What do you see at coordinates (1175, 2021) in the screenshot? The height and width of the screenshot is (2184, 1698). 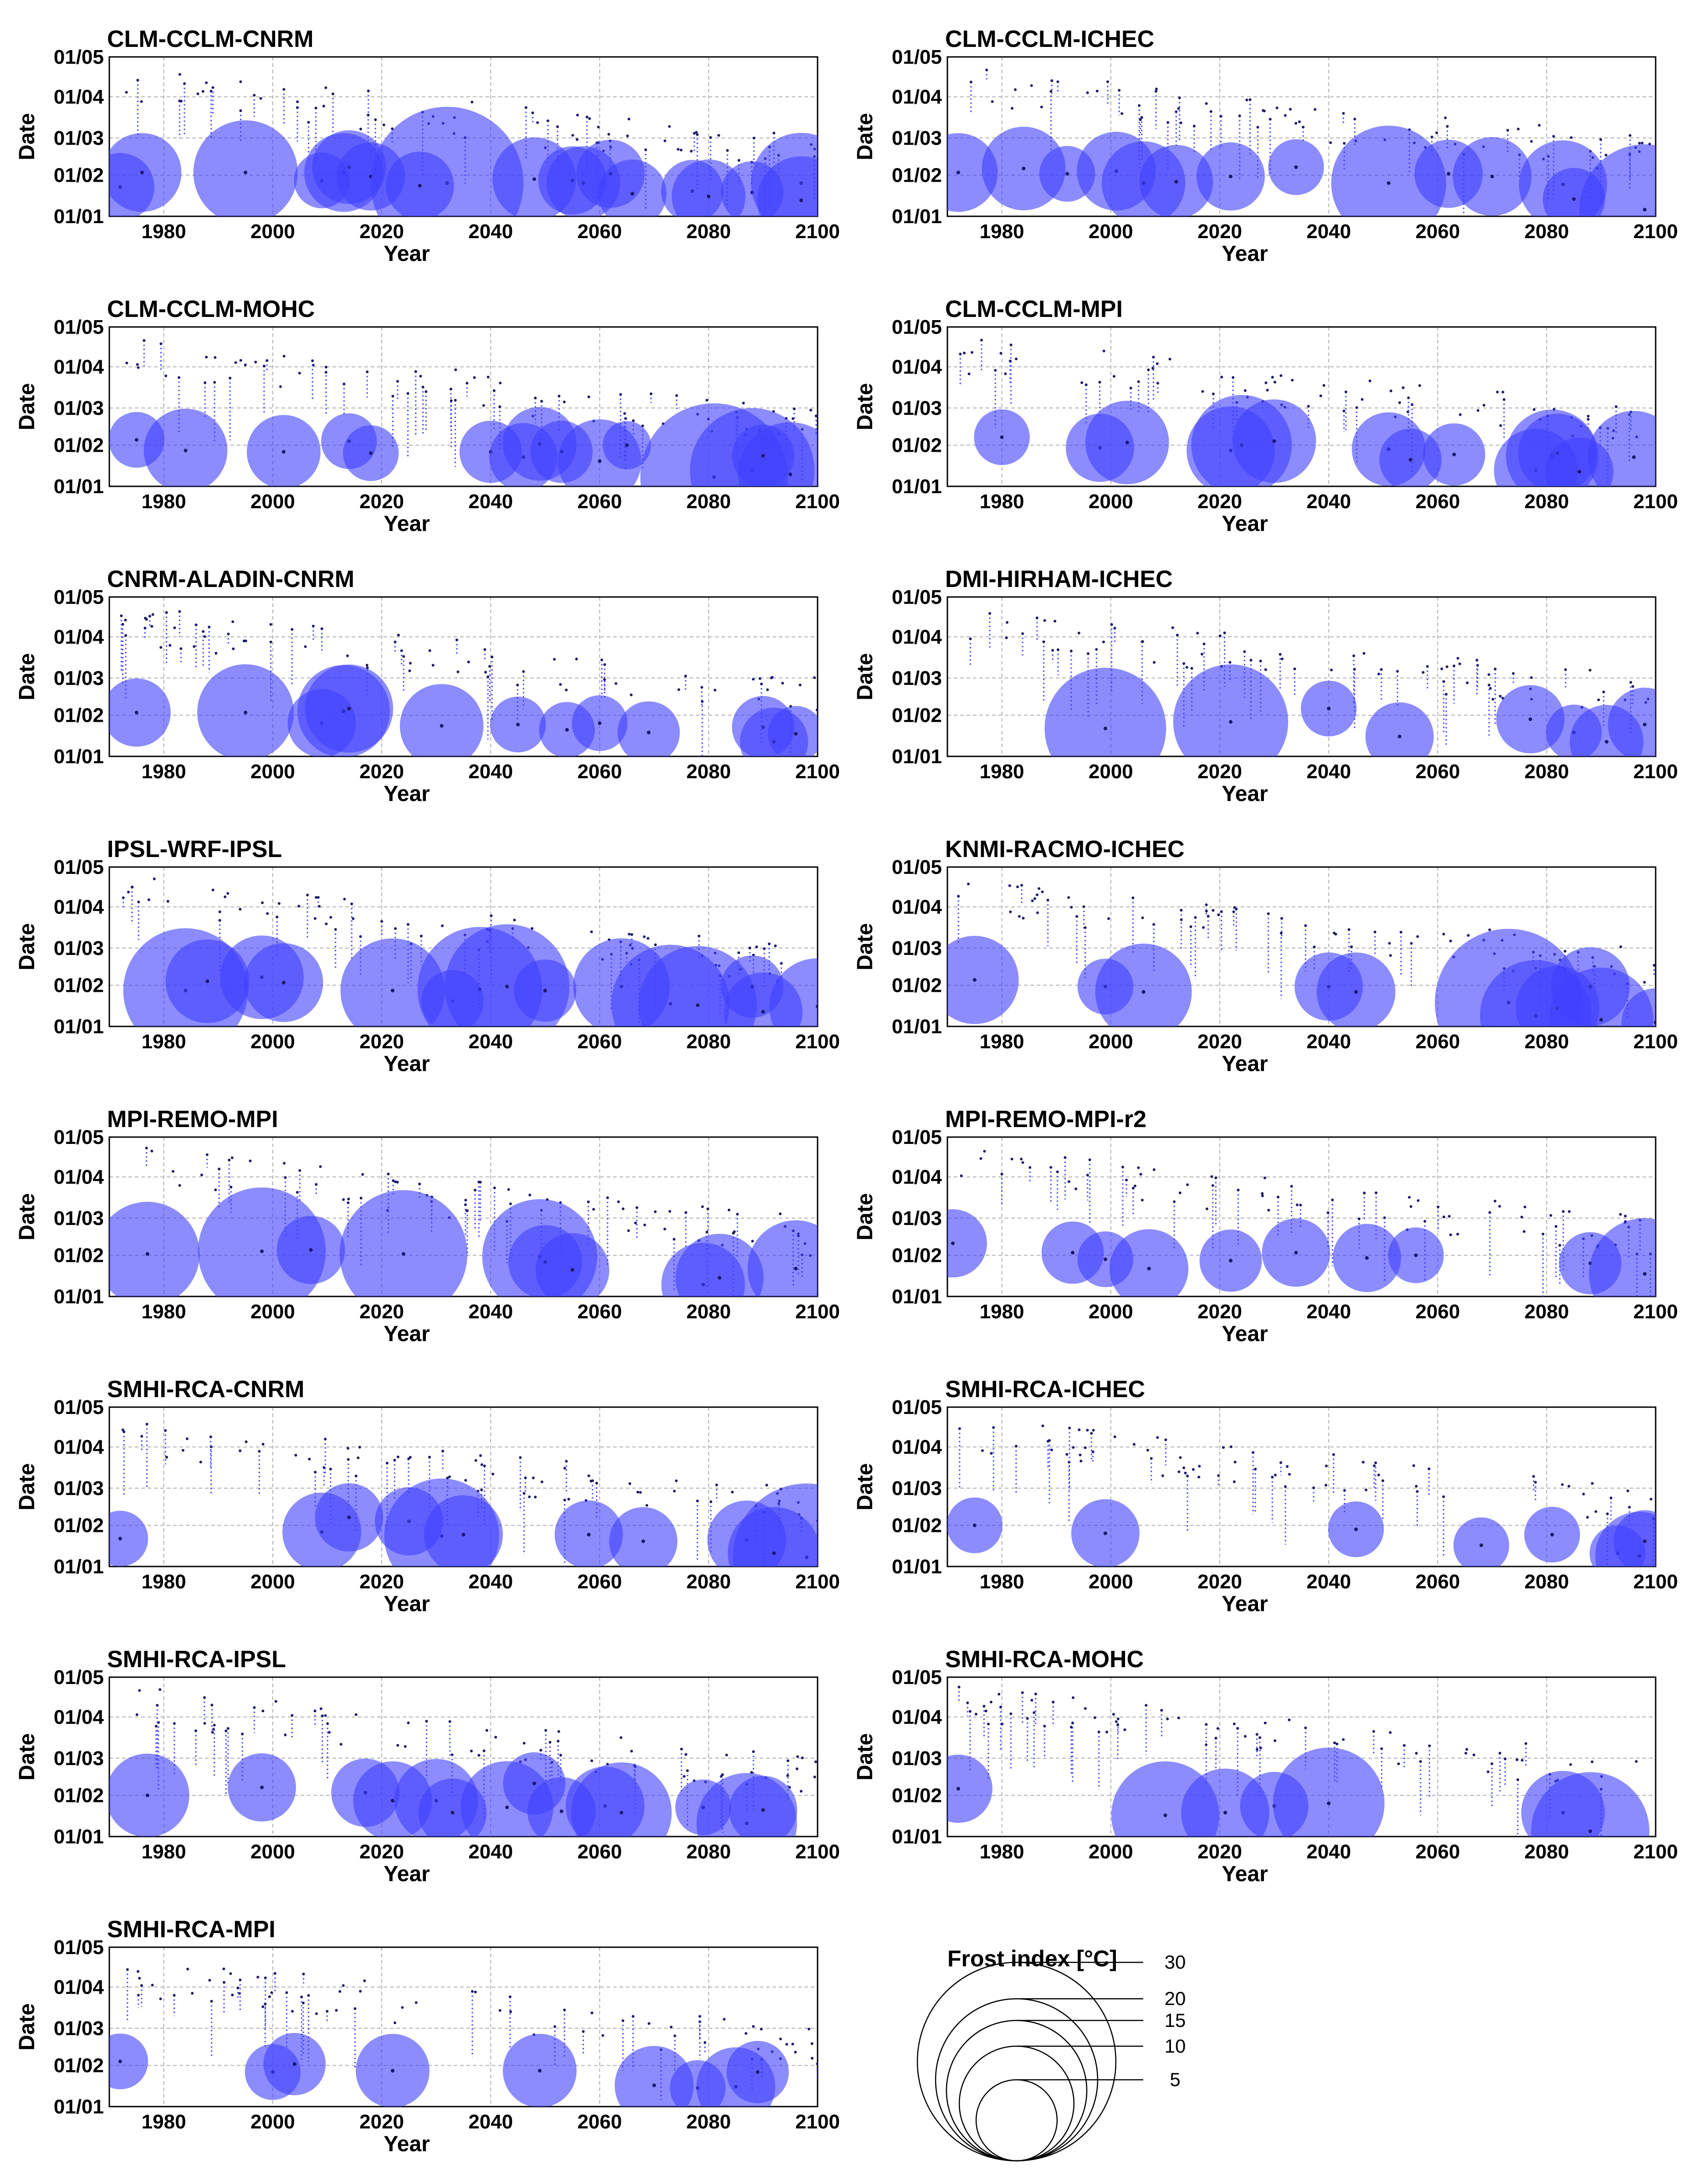 I see `legend-value: 15` at bounding box center [1175, 2021].